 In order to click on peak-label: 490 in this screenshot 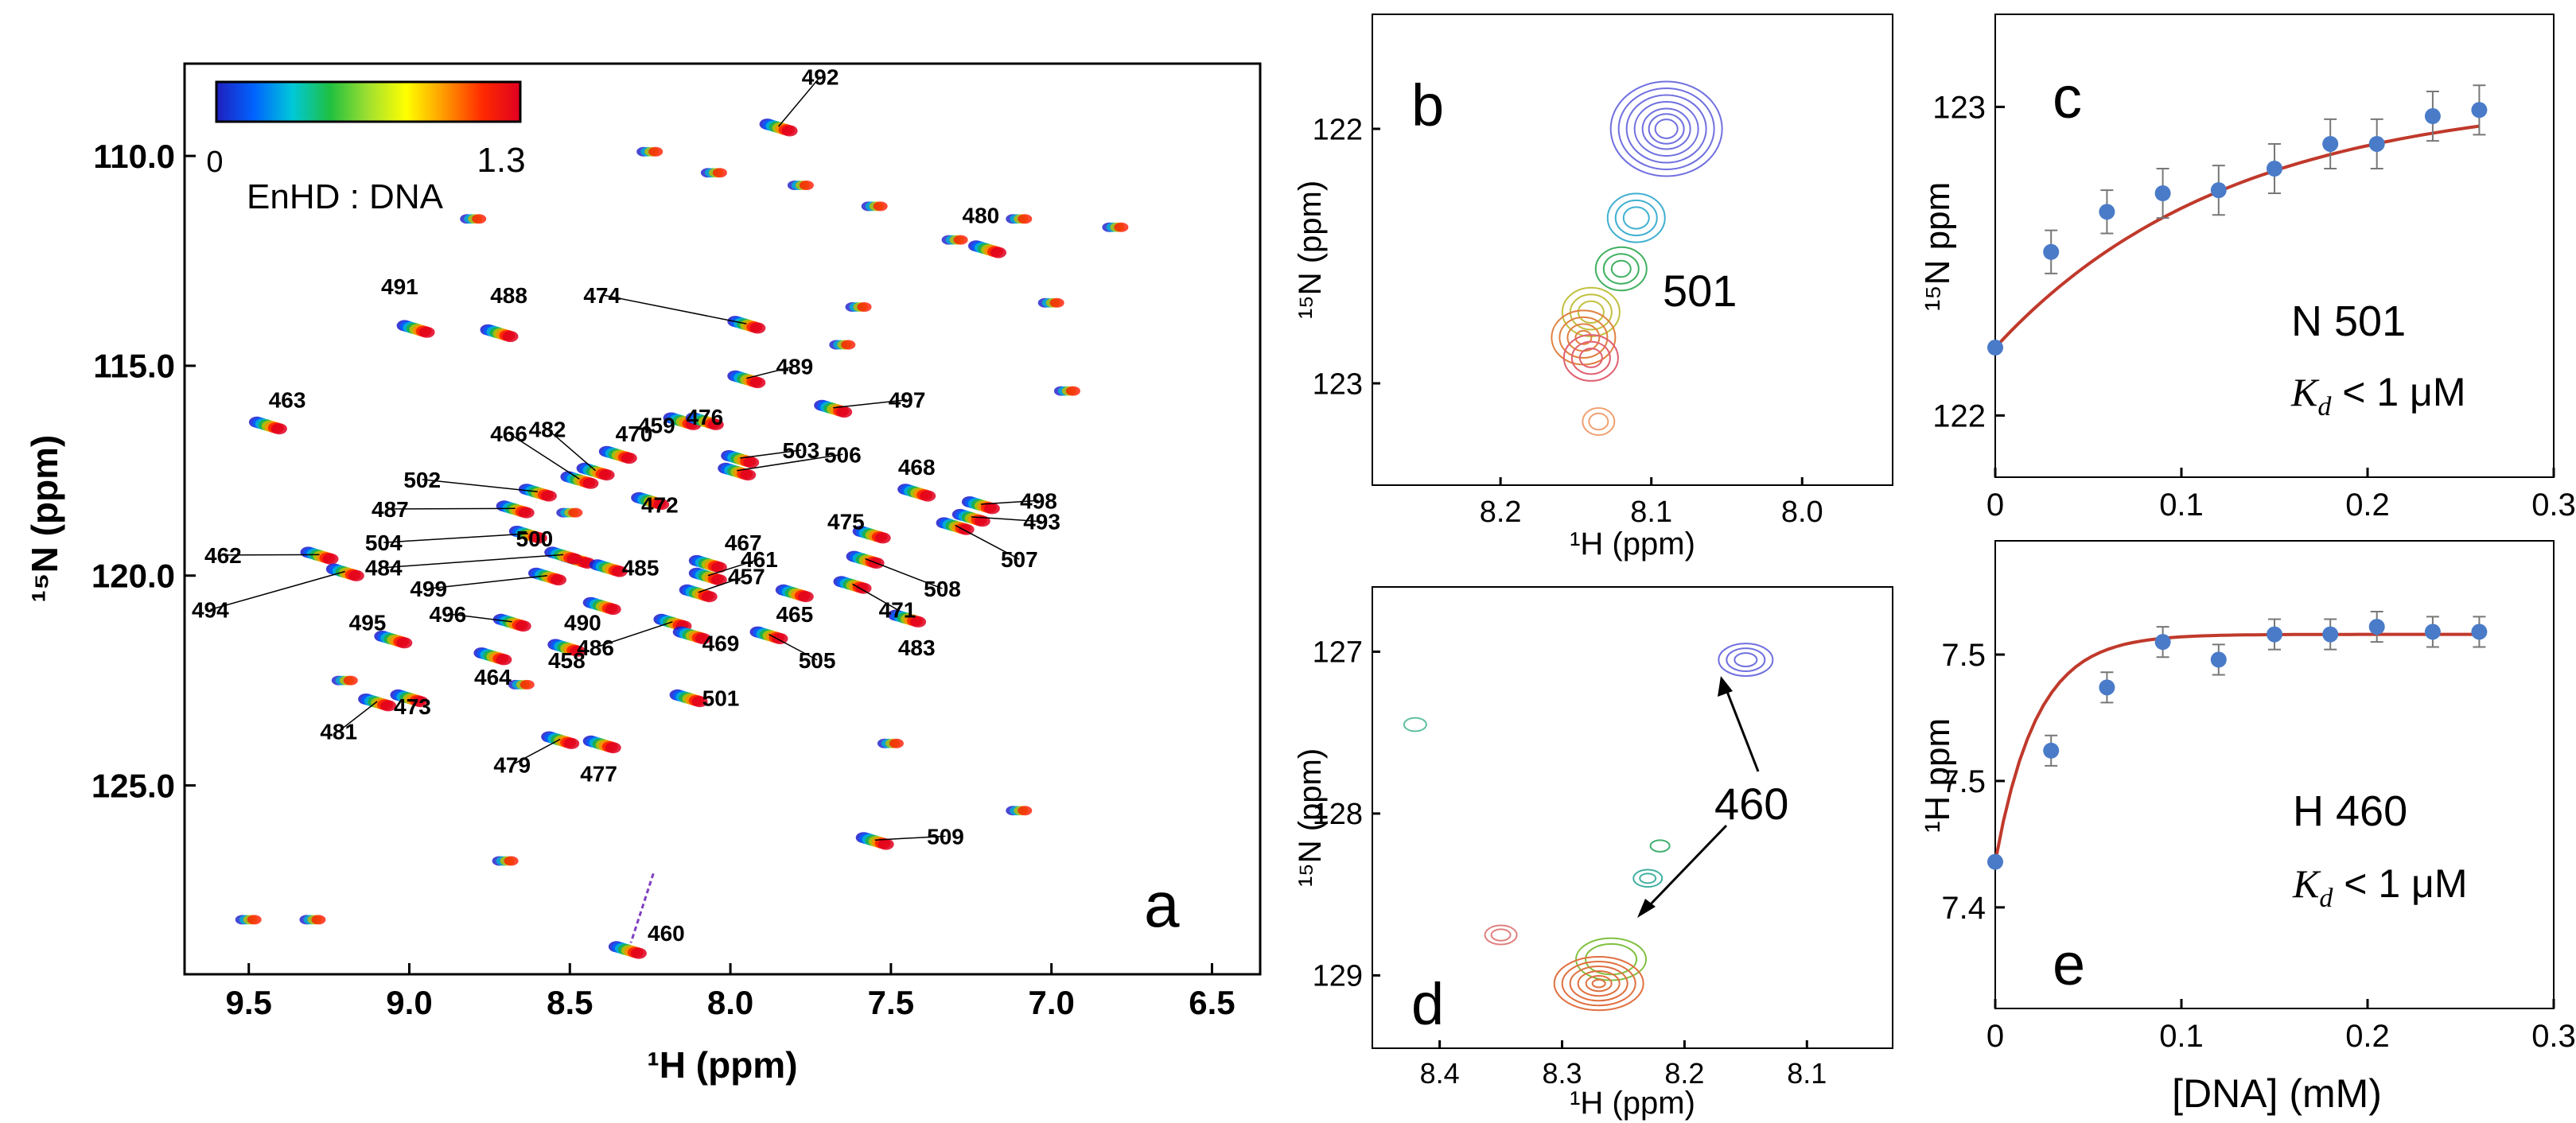, I will do `click(583, 622)`.